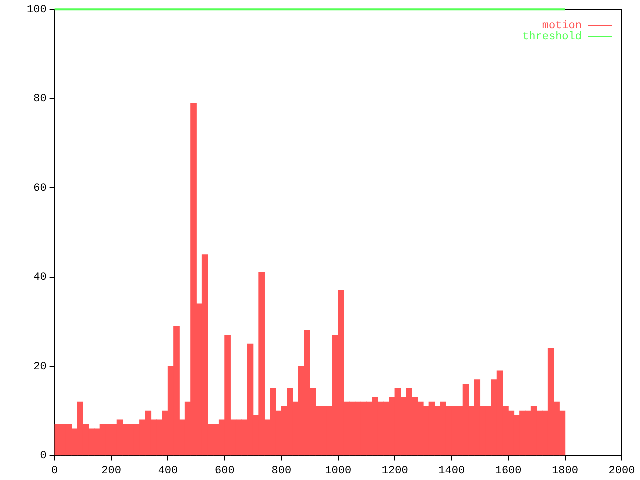  Describe the element at coordinates (565, 471) in the screenshot. I see `x-tick-label: 1800` at that location.